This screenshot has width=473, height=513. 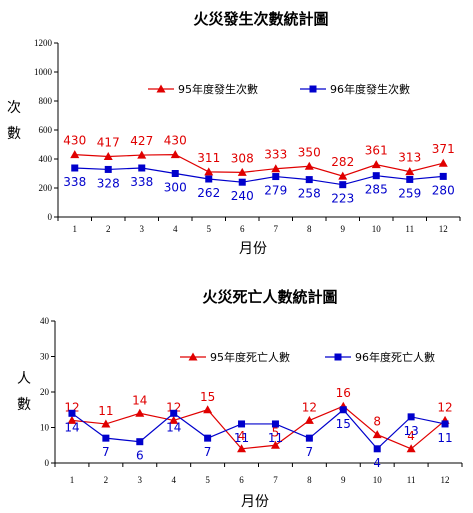 What do you see at coordinates (309, 194) in the screenshot?
I see `data-label: 258` at bounding box center [309, 194].